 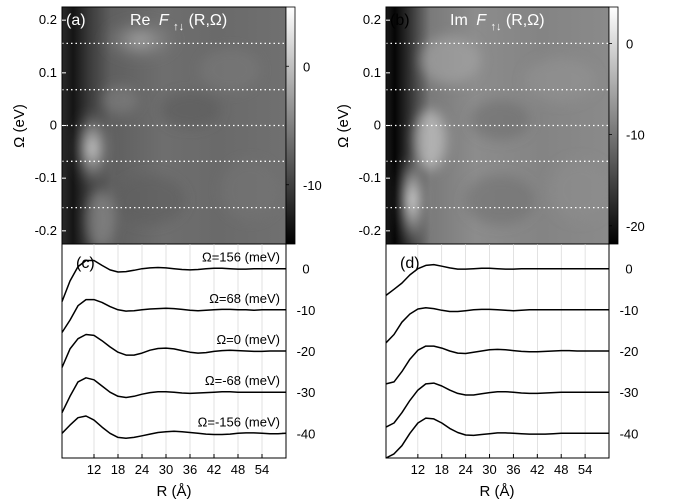 What do you see at coordinates (239, 421) in the screenshot?
I see `panel-c-series-label: Ω=-156 (meV)` at bounding box center [239, 421].